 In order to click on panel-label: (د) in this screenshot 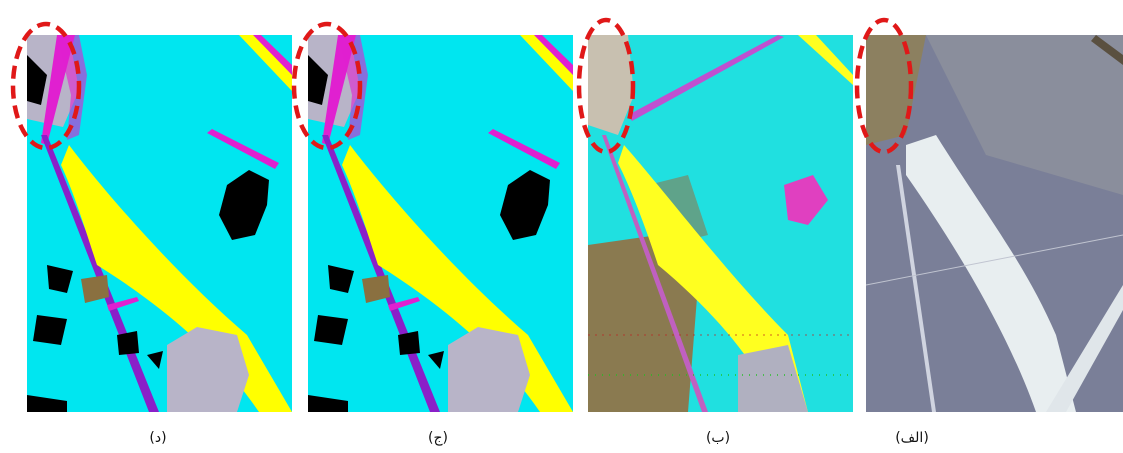, I will do `click(157, 438)`.